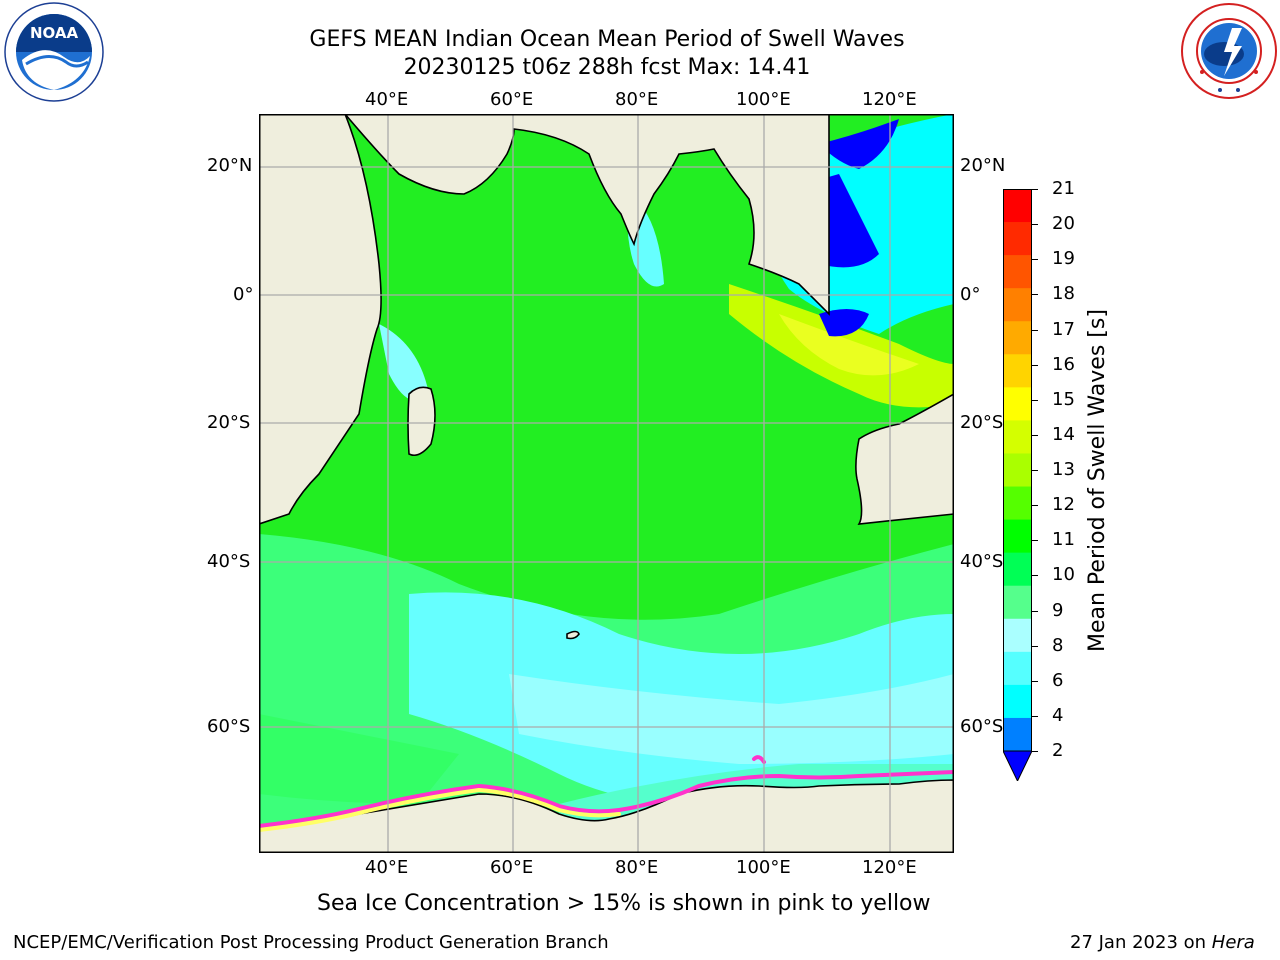 This screenshot has height=960, width=1280. Describe the element at coordinates (1063, 259) in the screenshot. I see `colorbar-tick-label: 19` at that location.